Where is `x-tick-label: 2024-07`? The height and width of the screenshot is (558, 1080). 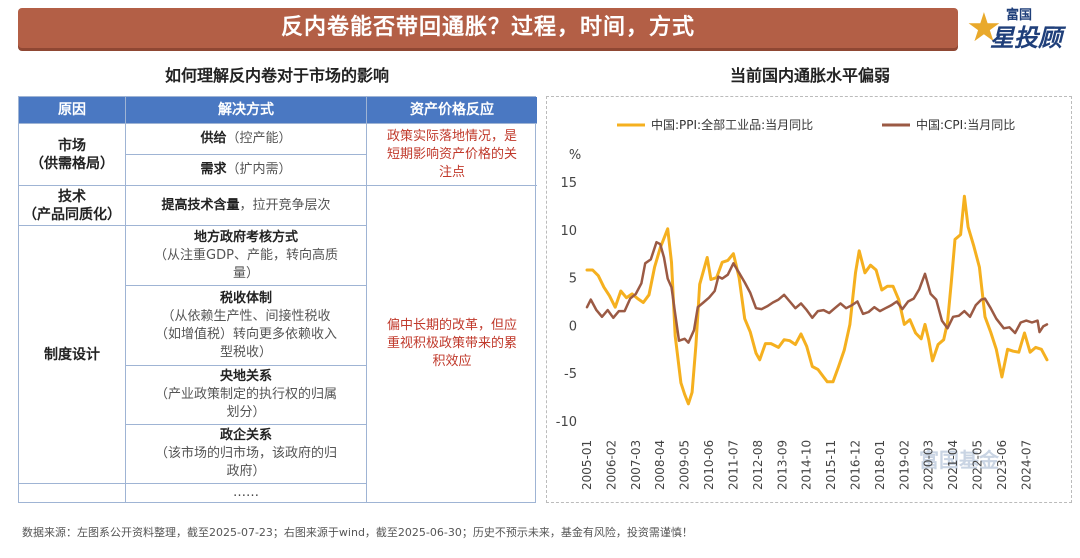 x-tick-label: 2024-07 is located at coordinates (1026, 465).